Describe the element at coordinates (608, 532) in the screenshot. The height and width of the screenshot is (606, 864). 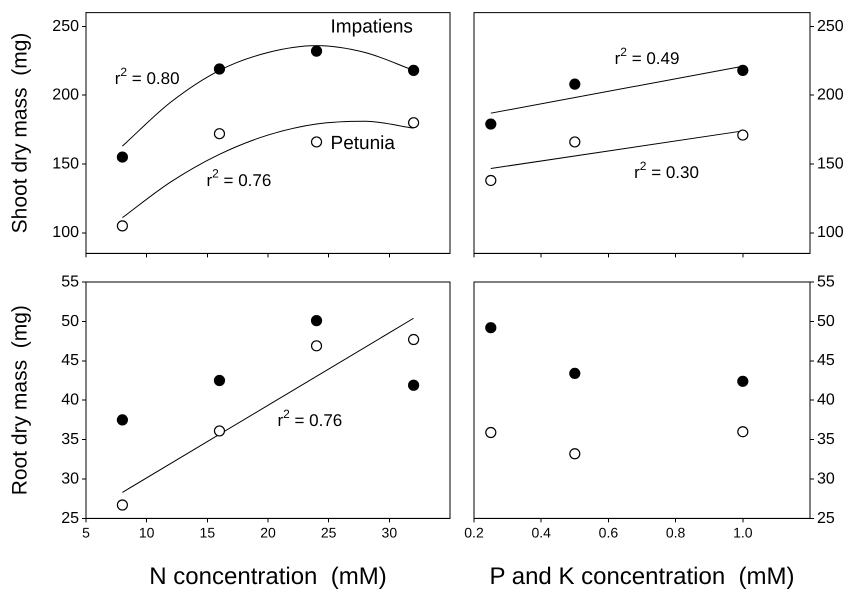
I see `x-tick-label: 0.6` at that location.